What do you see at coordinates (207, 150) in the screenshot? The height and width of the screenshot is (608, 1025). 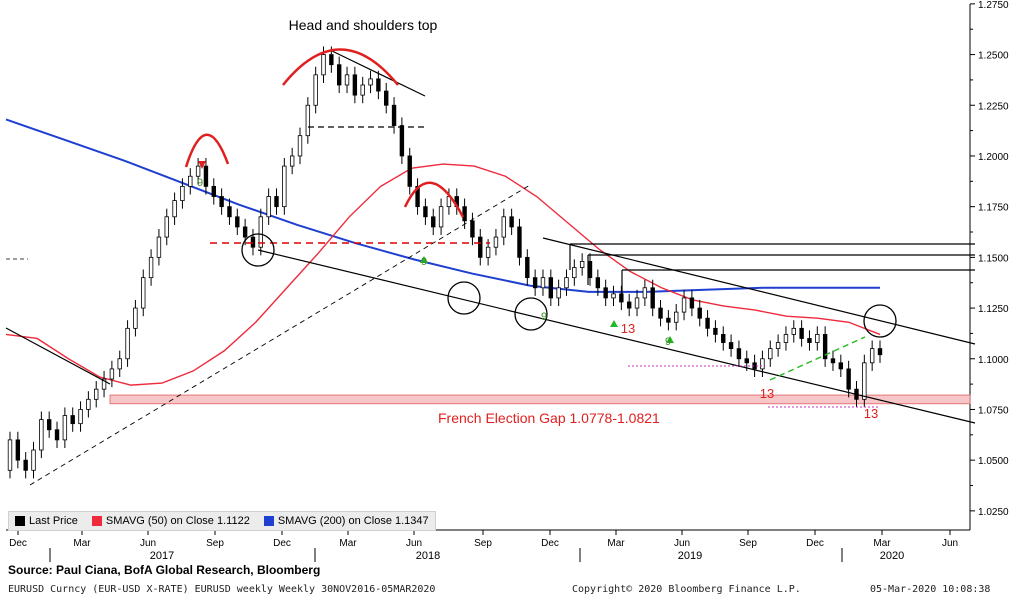 I see `left-shoulder-arc` at bounding box center [207, 150].